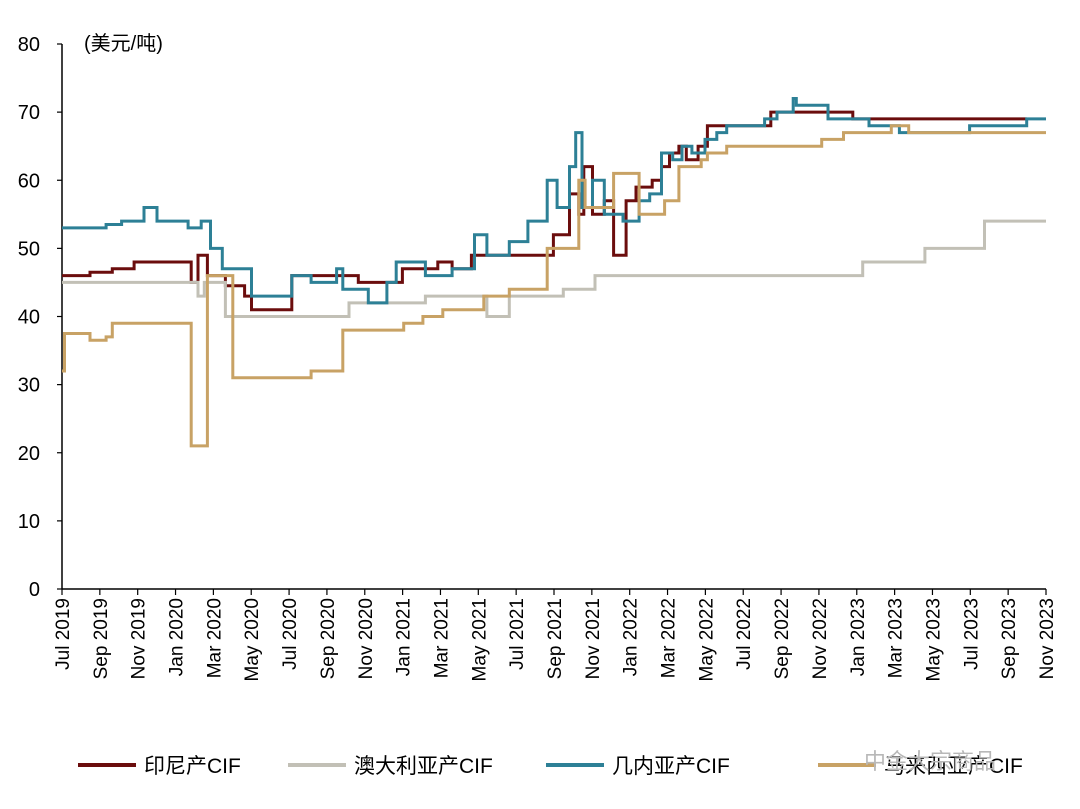  Describe the element at coordinates (517, 634) in the screenshot. I see `x-tick-label: Jul 2021` at that location.